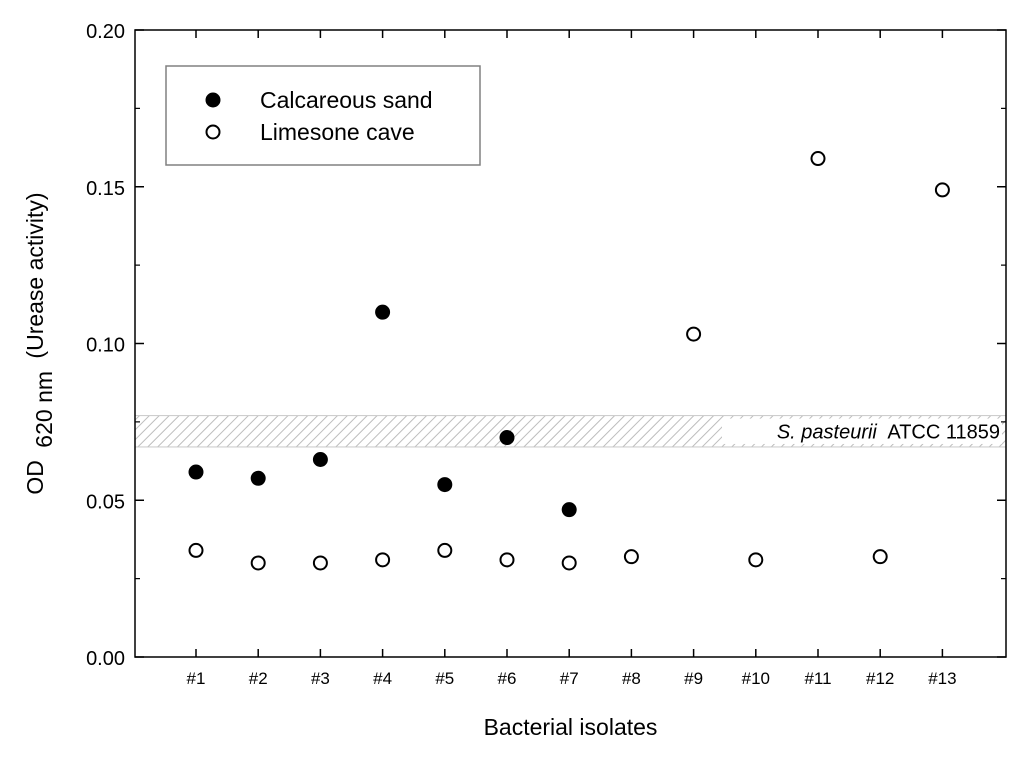  I want to click on legend-box, so click(323, 115).